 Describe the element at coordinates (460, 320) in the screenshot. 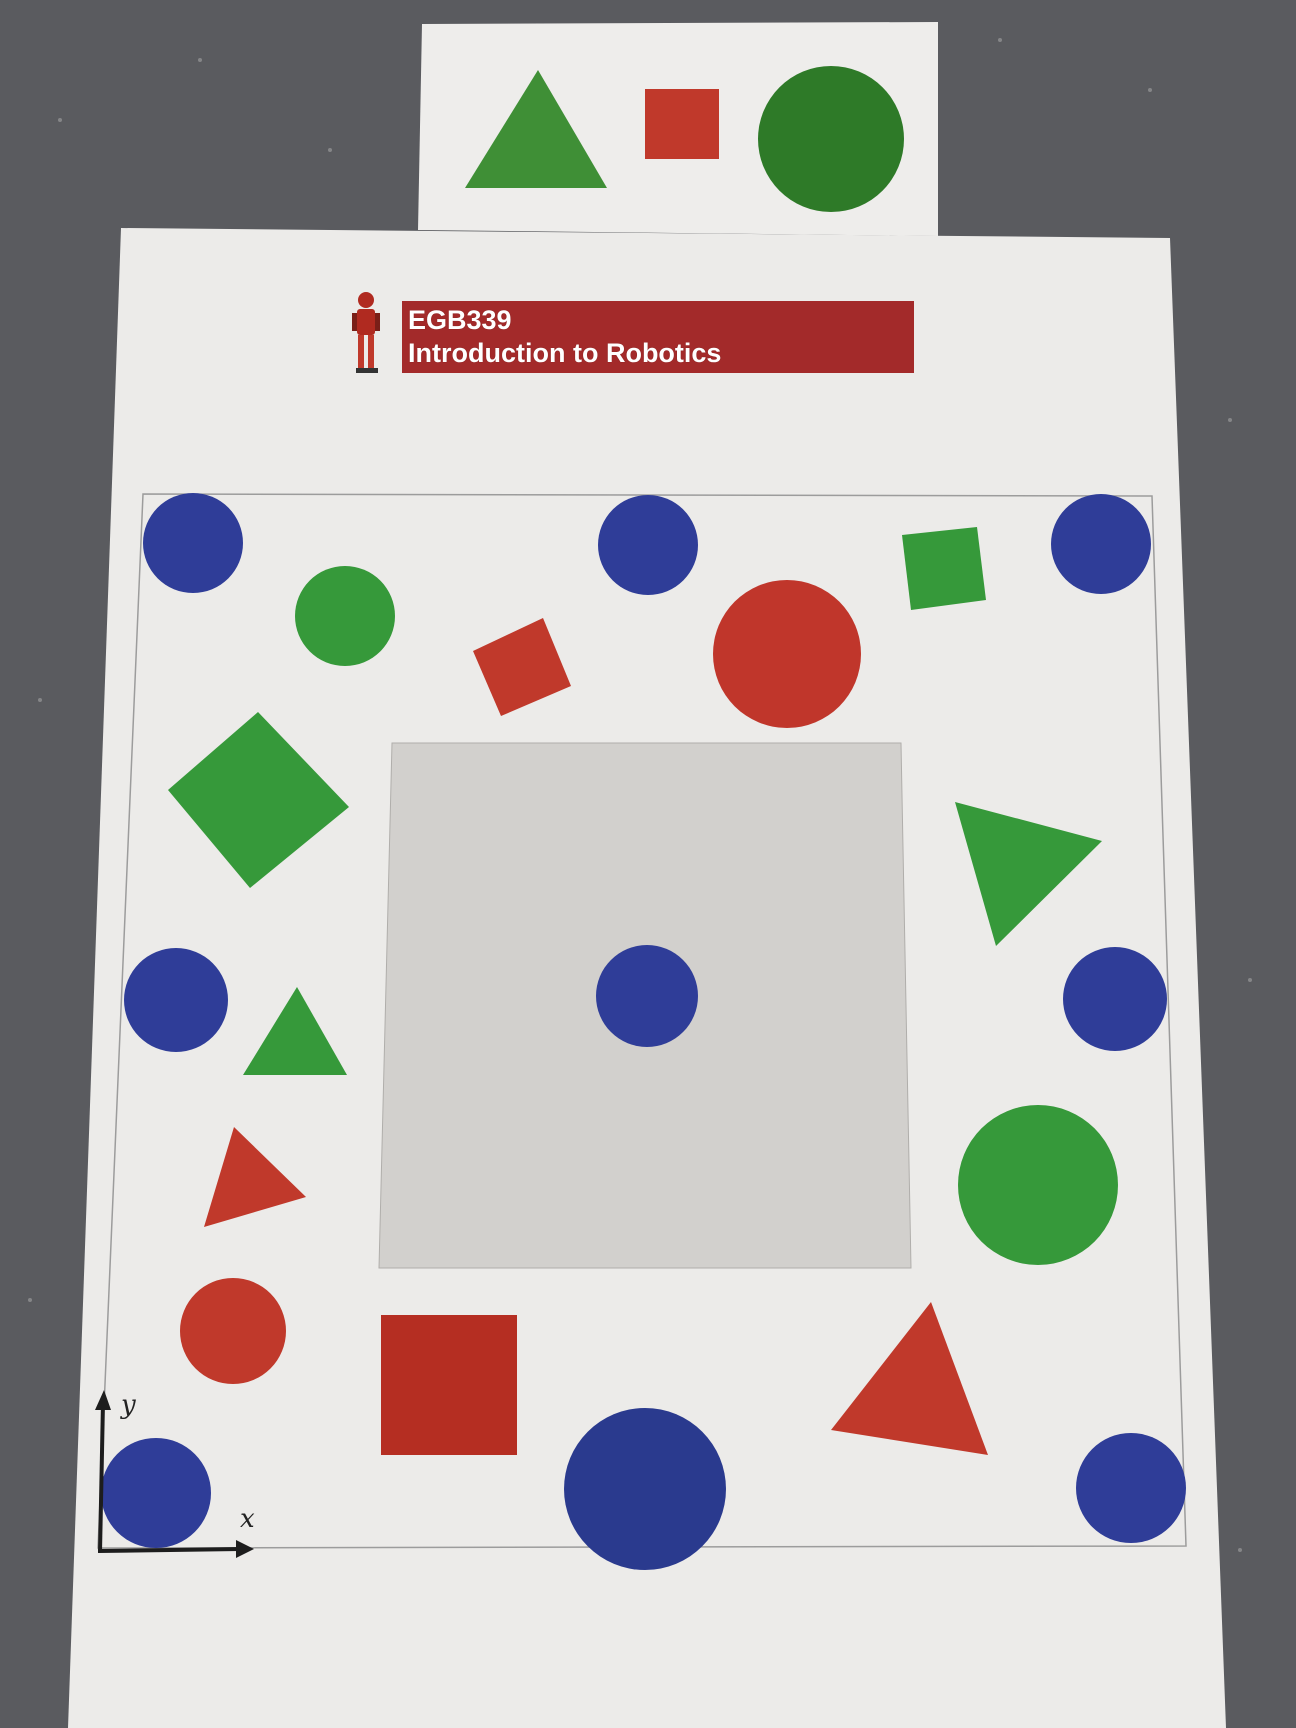

I see `course-code: EGB339` at that location.